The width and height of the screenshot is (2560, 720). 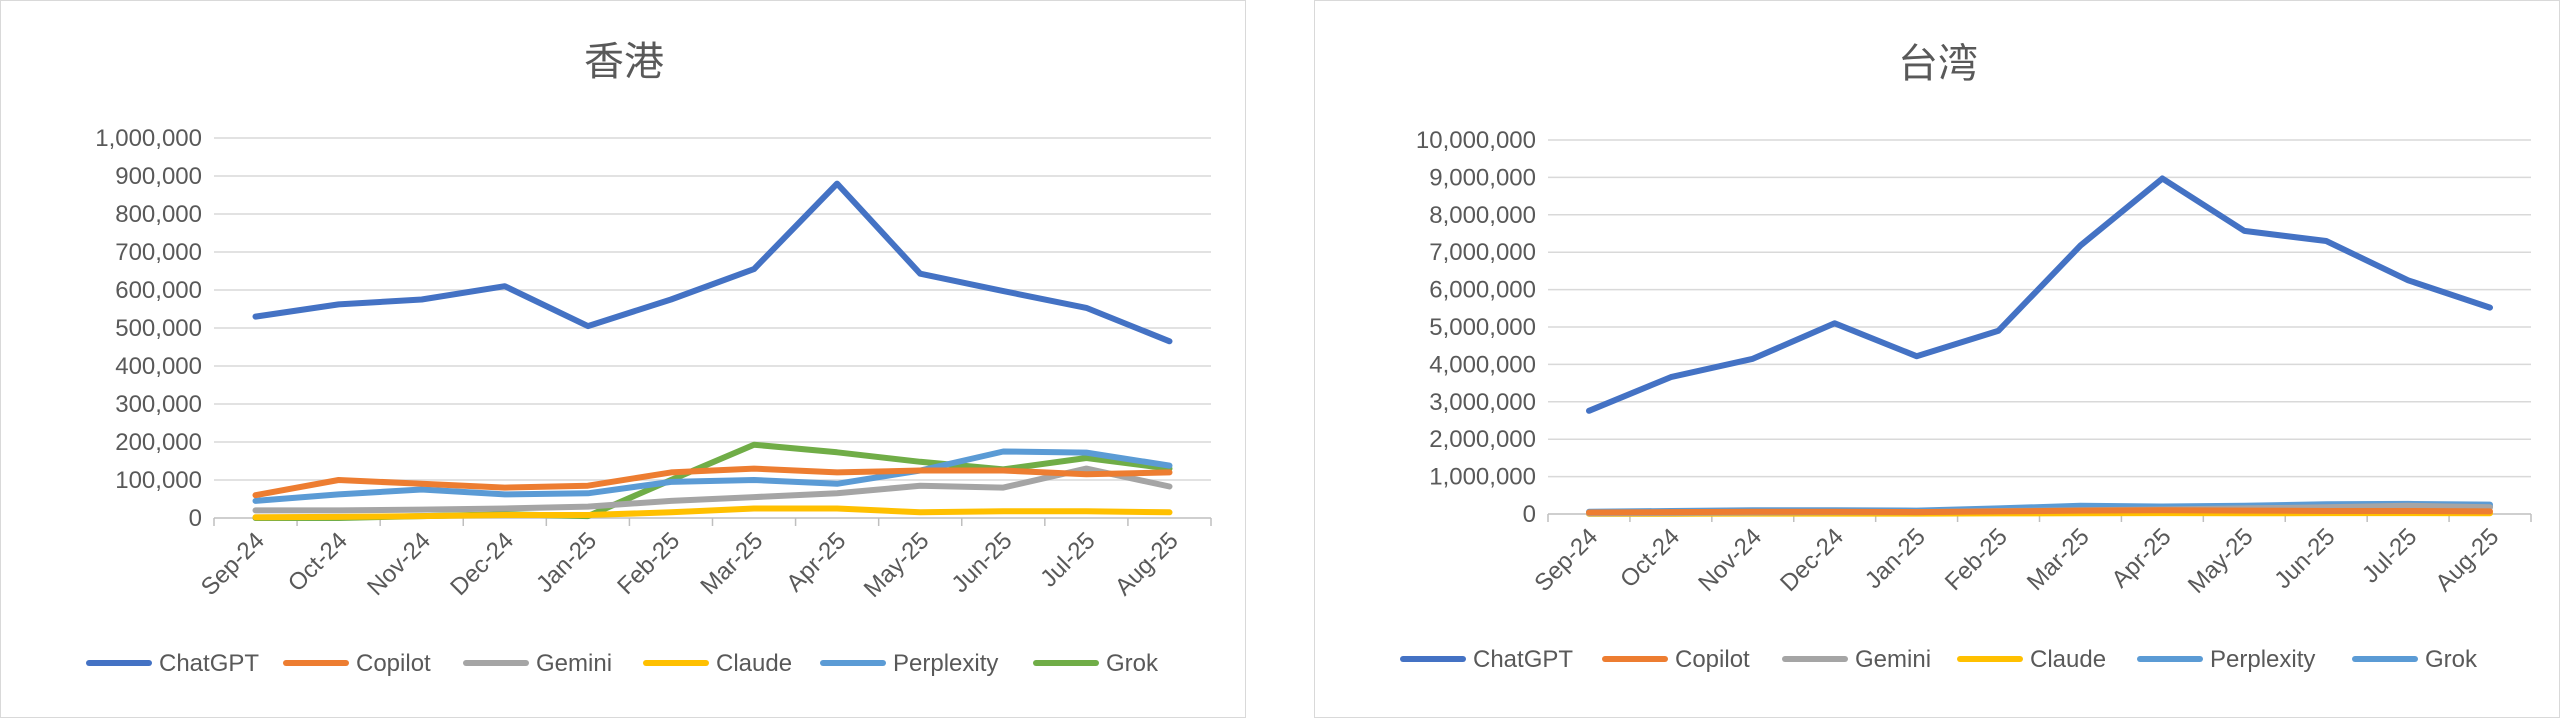 I want to click on y-tick-label: 4,000,000, so click(x=1482, y=364).